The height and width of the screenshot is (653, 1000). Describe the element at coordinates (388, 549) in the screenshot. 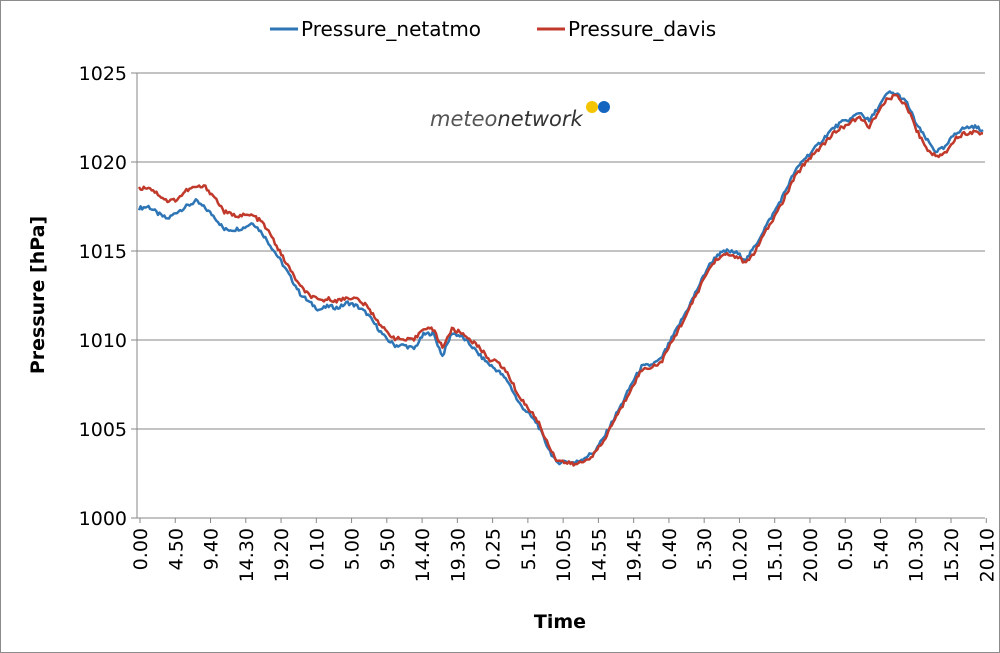

I see `x-tick-label-7: 9.50` at that location.